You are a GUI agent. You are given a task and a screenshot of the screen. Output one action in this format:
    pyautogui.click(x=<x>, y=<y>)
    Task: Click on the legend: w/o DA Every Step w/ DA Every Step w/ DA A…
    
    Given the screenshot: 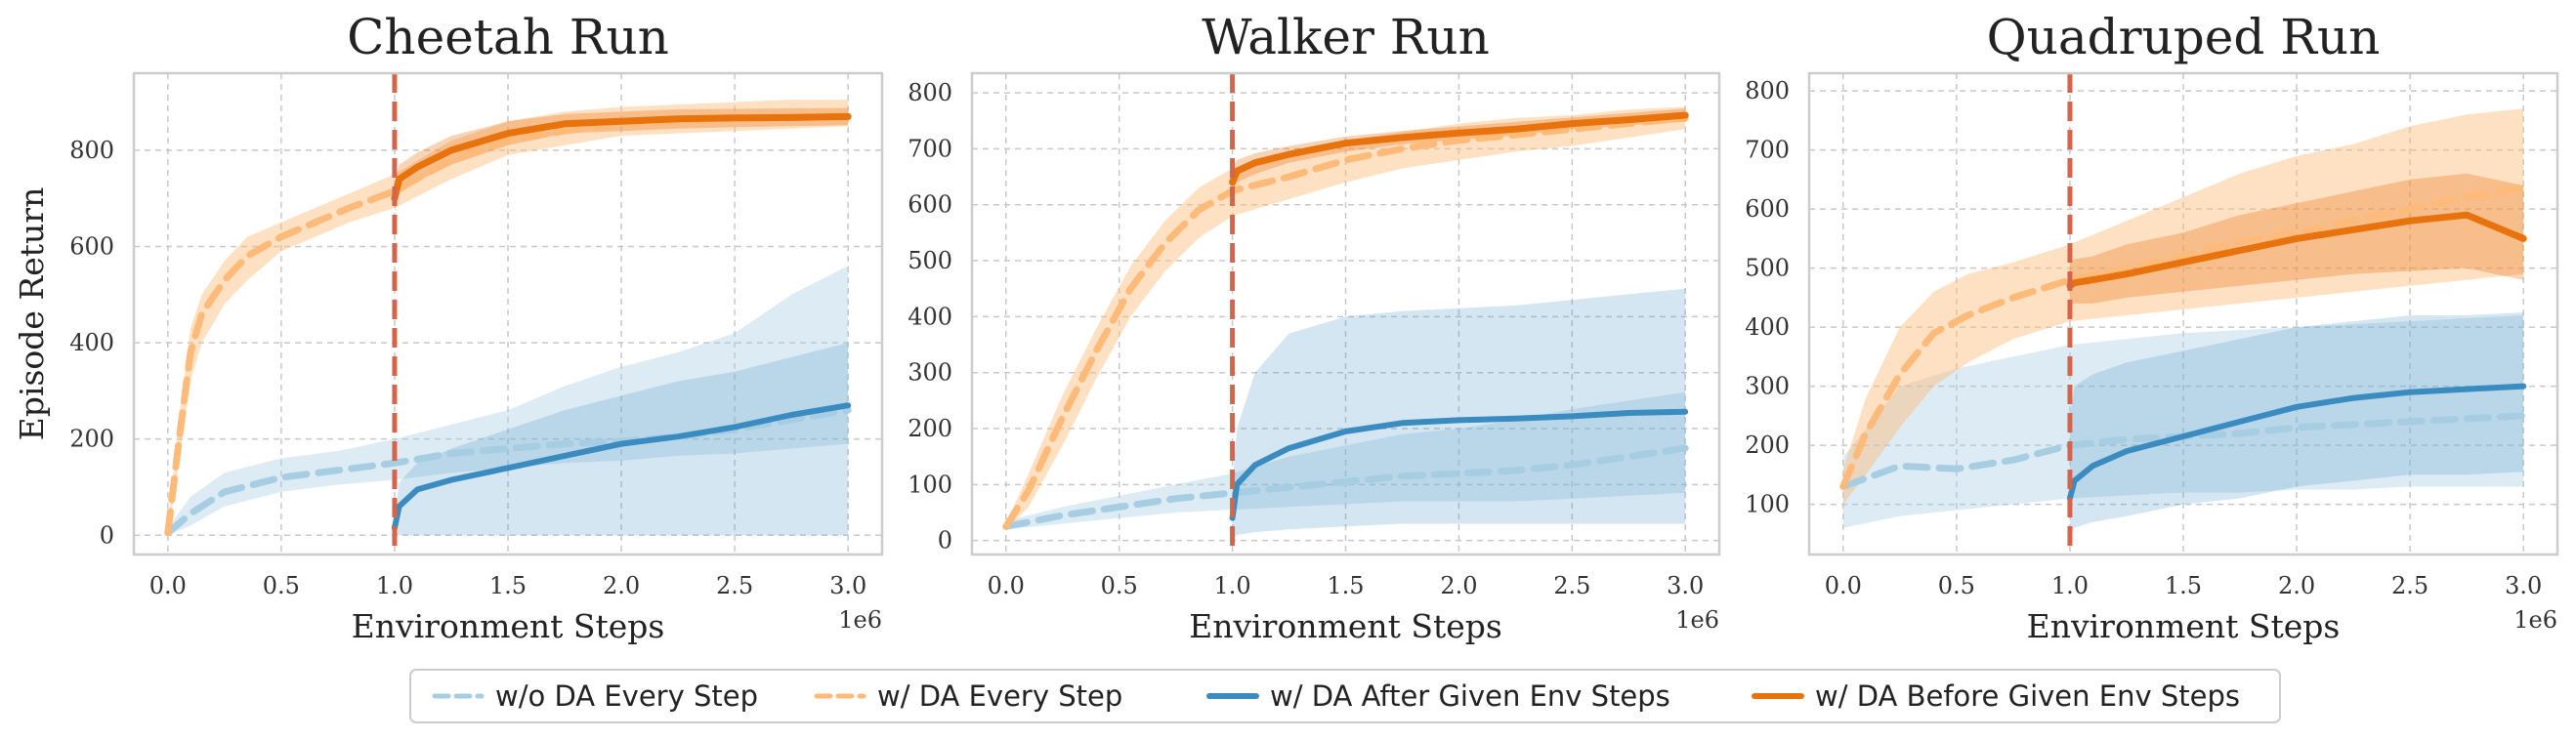 What is the action you would take?
    pyautogui.click(x=1345, y=696)
    